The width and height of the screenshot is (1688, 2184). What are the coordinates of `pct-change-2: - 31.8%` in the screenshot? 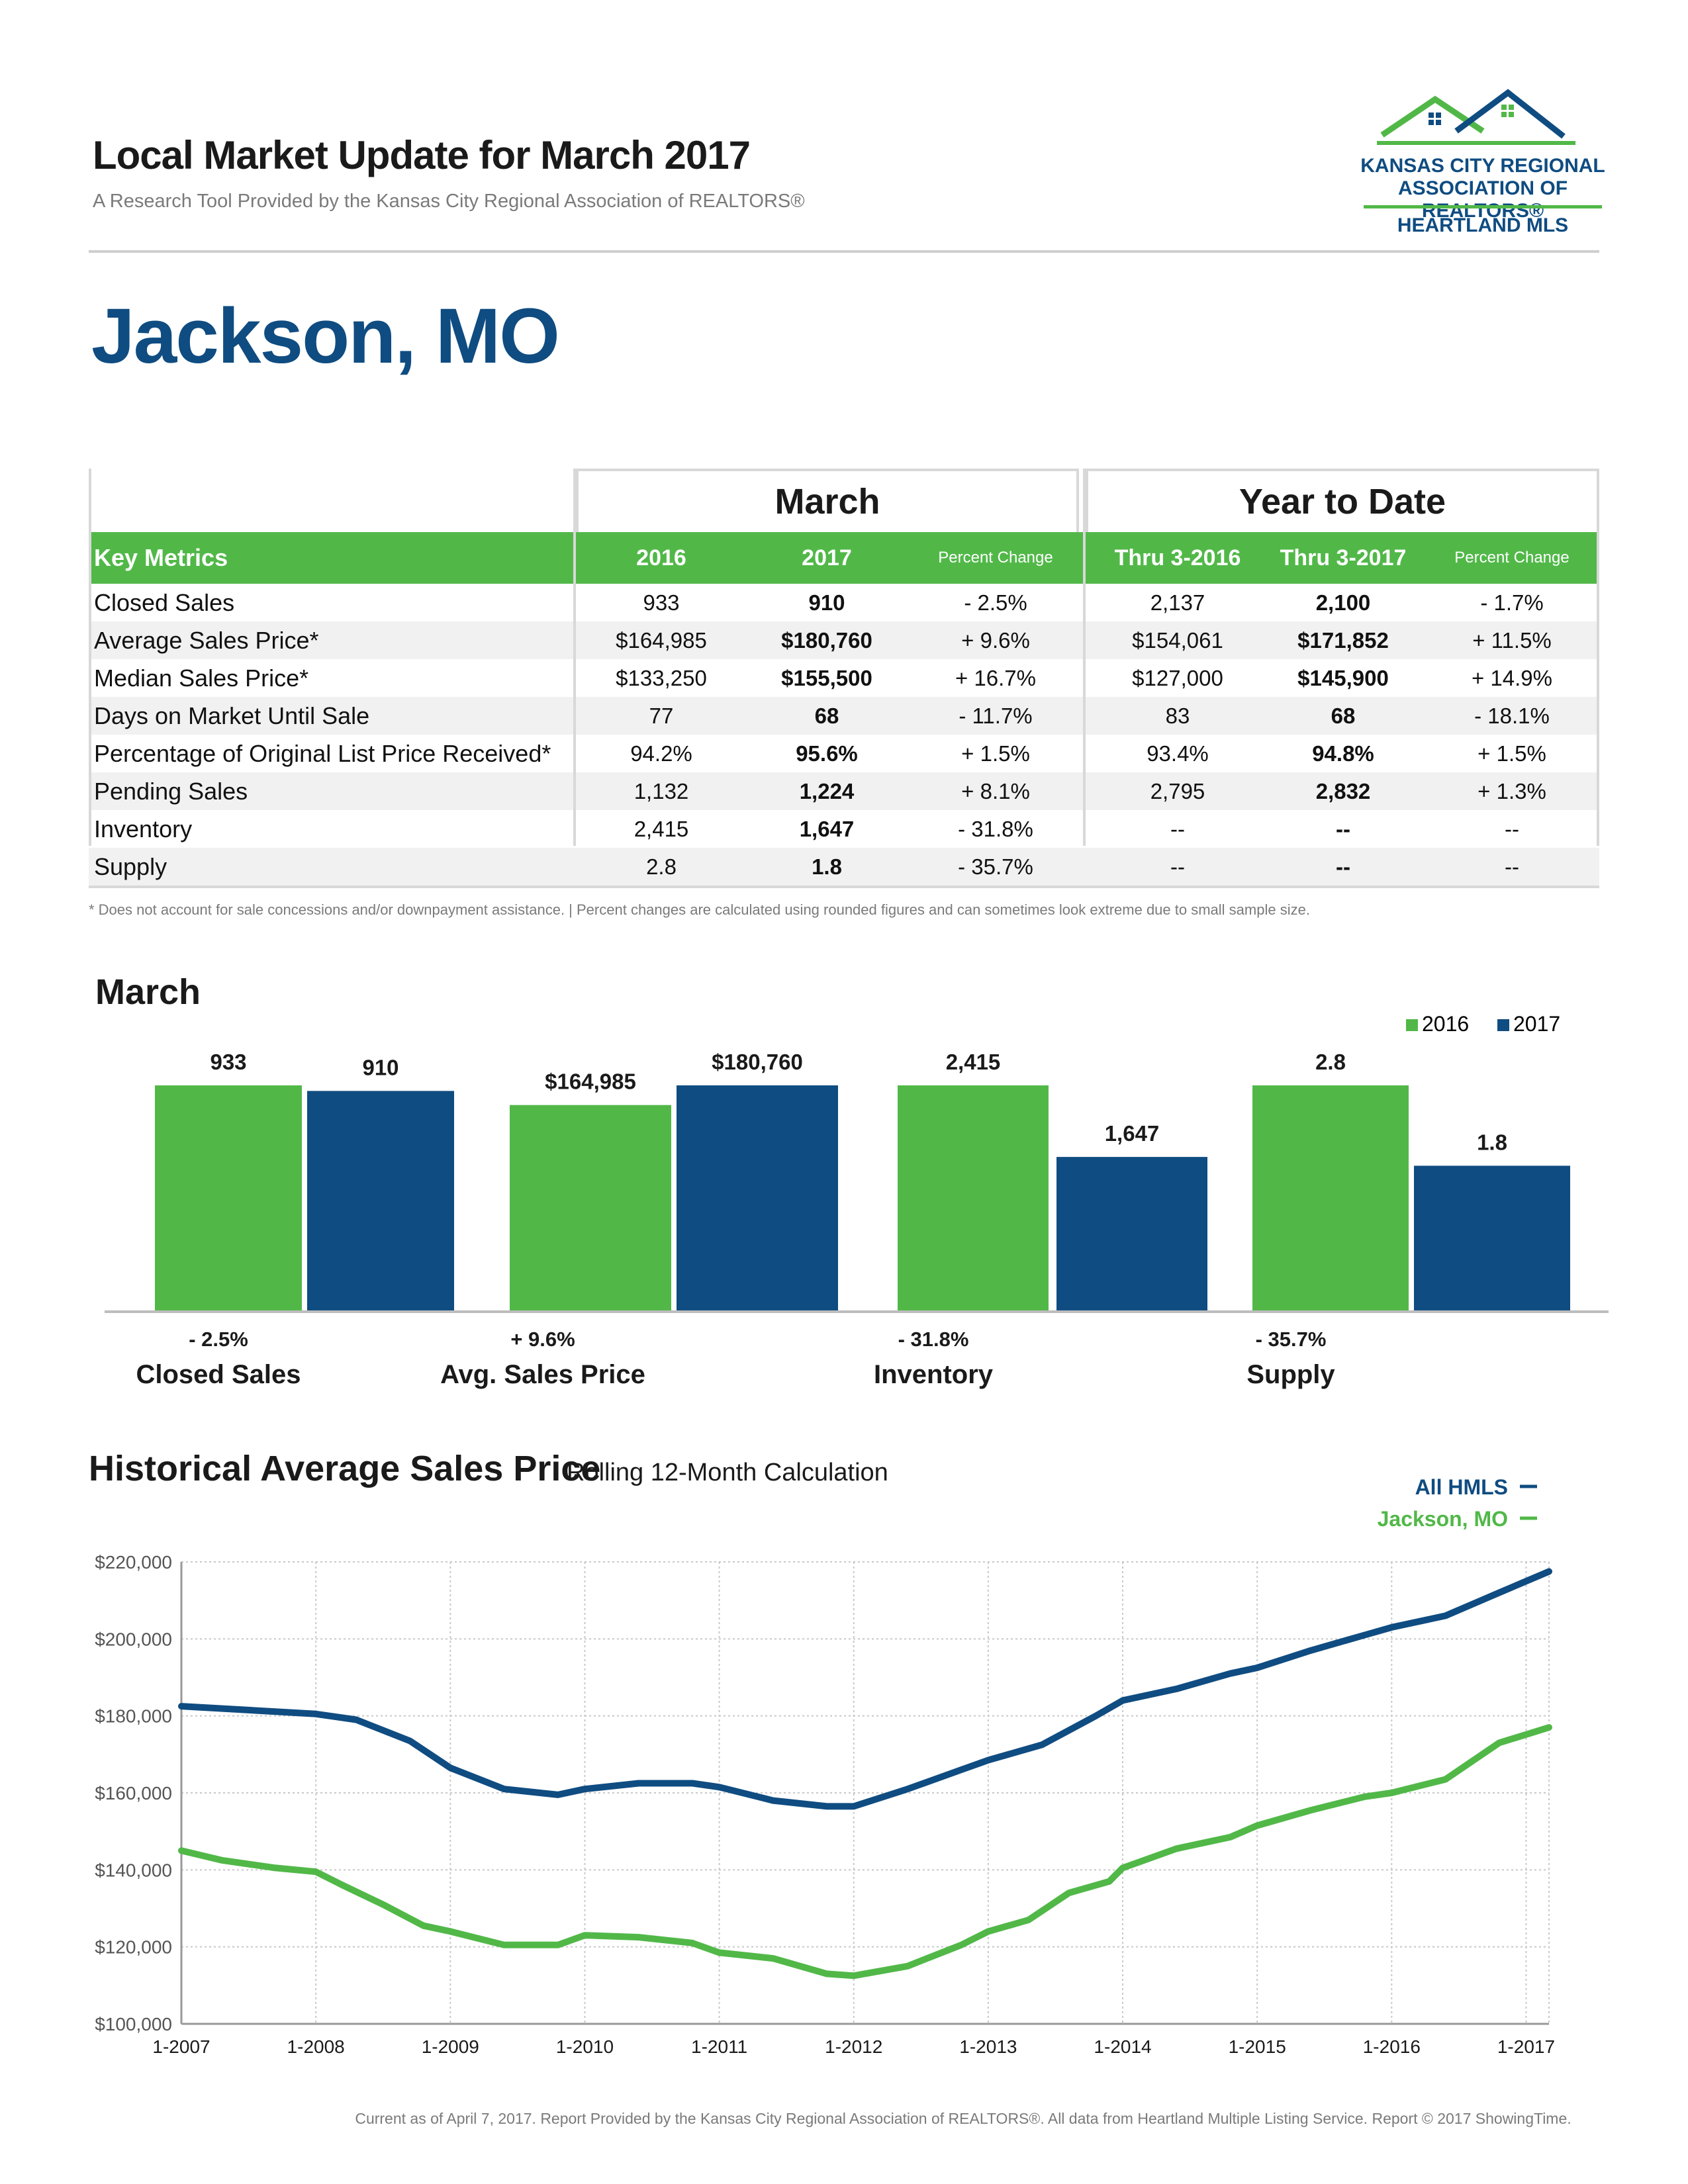 It's located at (933, 1339).